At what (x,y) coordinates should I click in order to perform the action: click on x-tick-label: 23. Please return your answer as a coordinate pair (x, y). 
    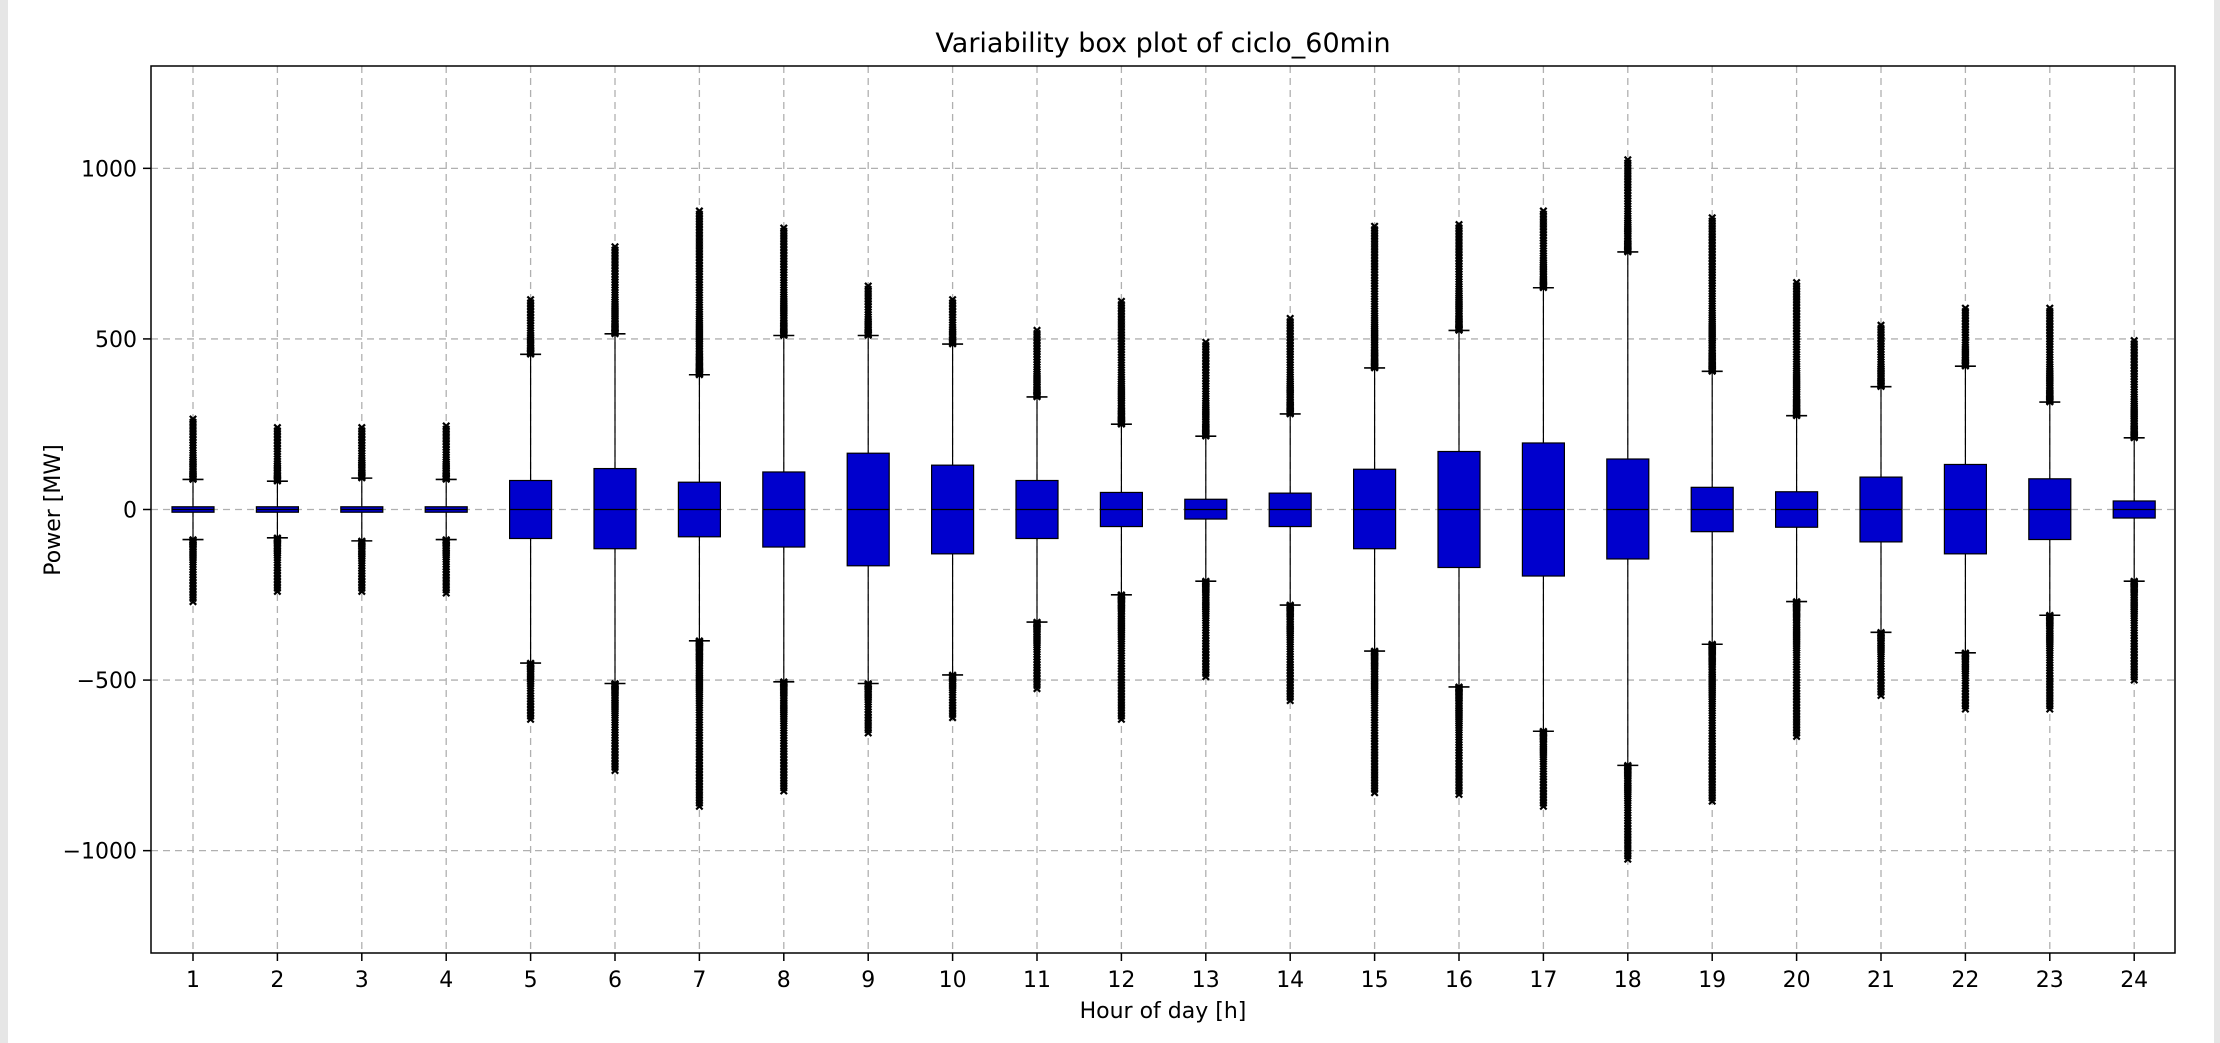
    Looking at the image, I should click on (2050, 980).